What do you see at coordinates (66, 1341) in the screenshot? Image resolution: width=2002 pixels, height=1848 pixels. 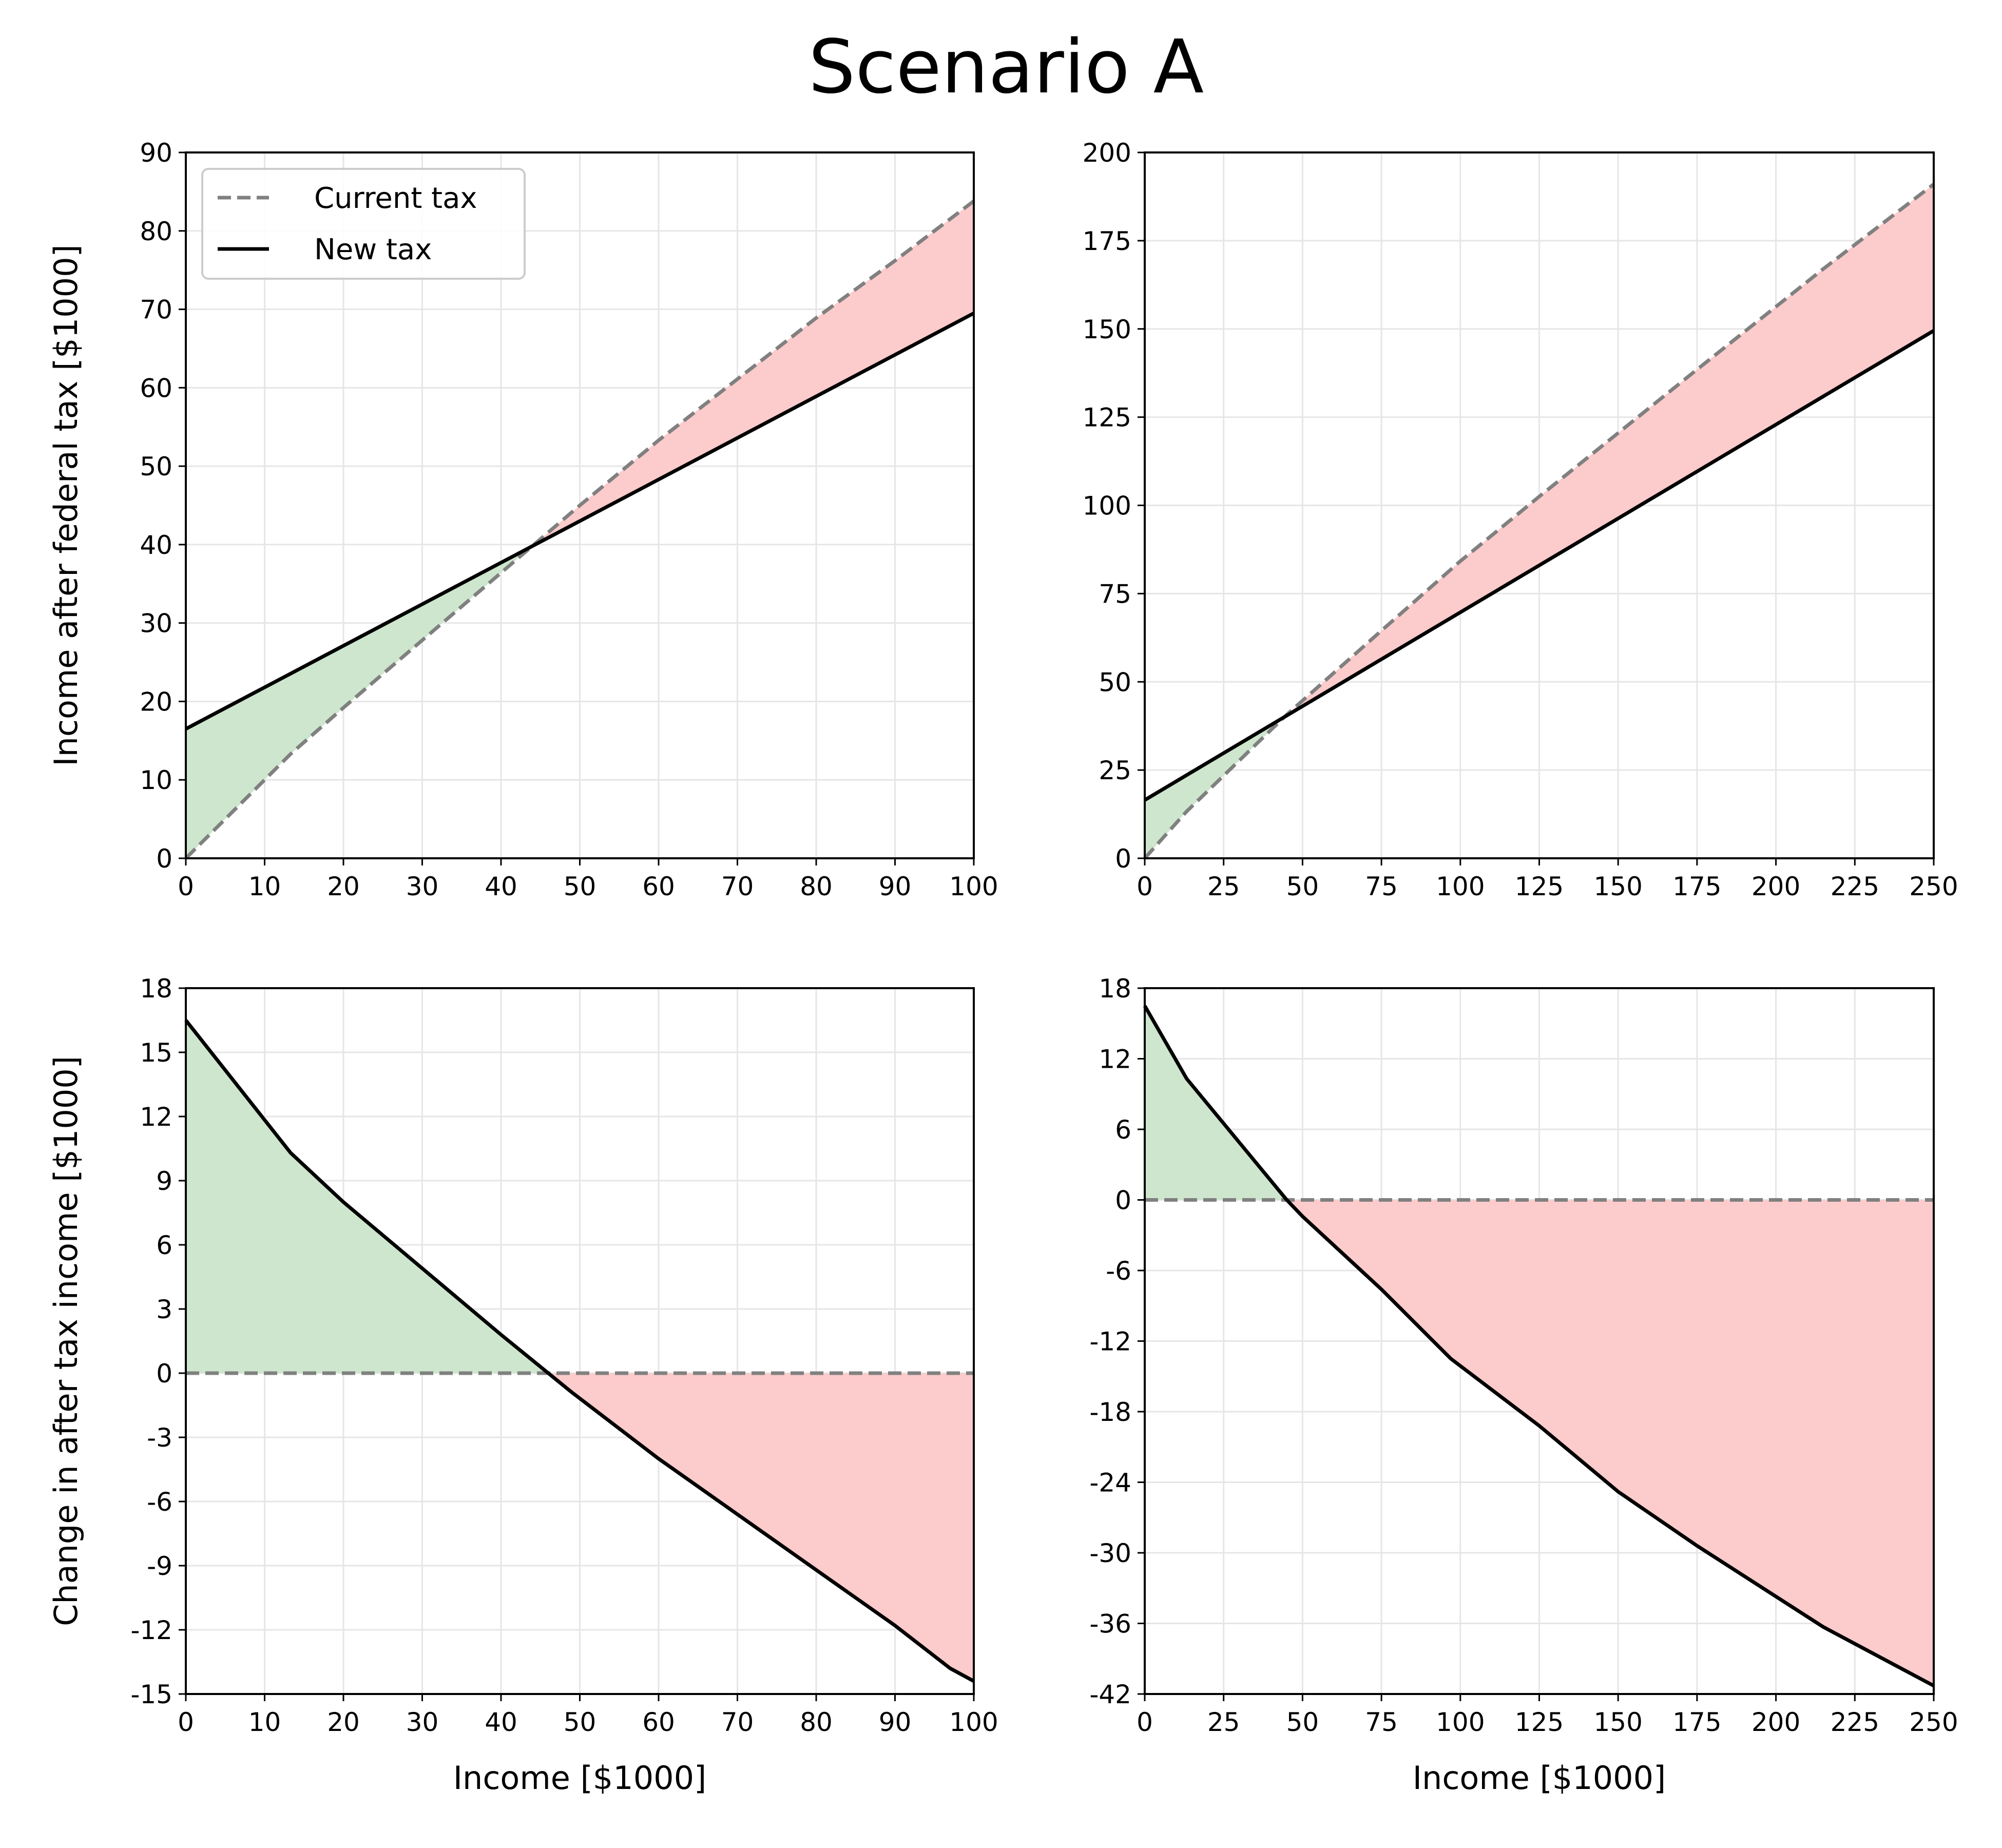 I see `y-axis-label: Change in after tax income [$1000]` at bounding box center [66, 1341].